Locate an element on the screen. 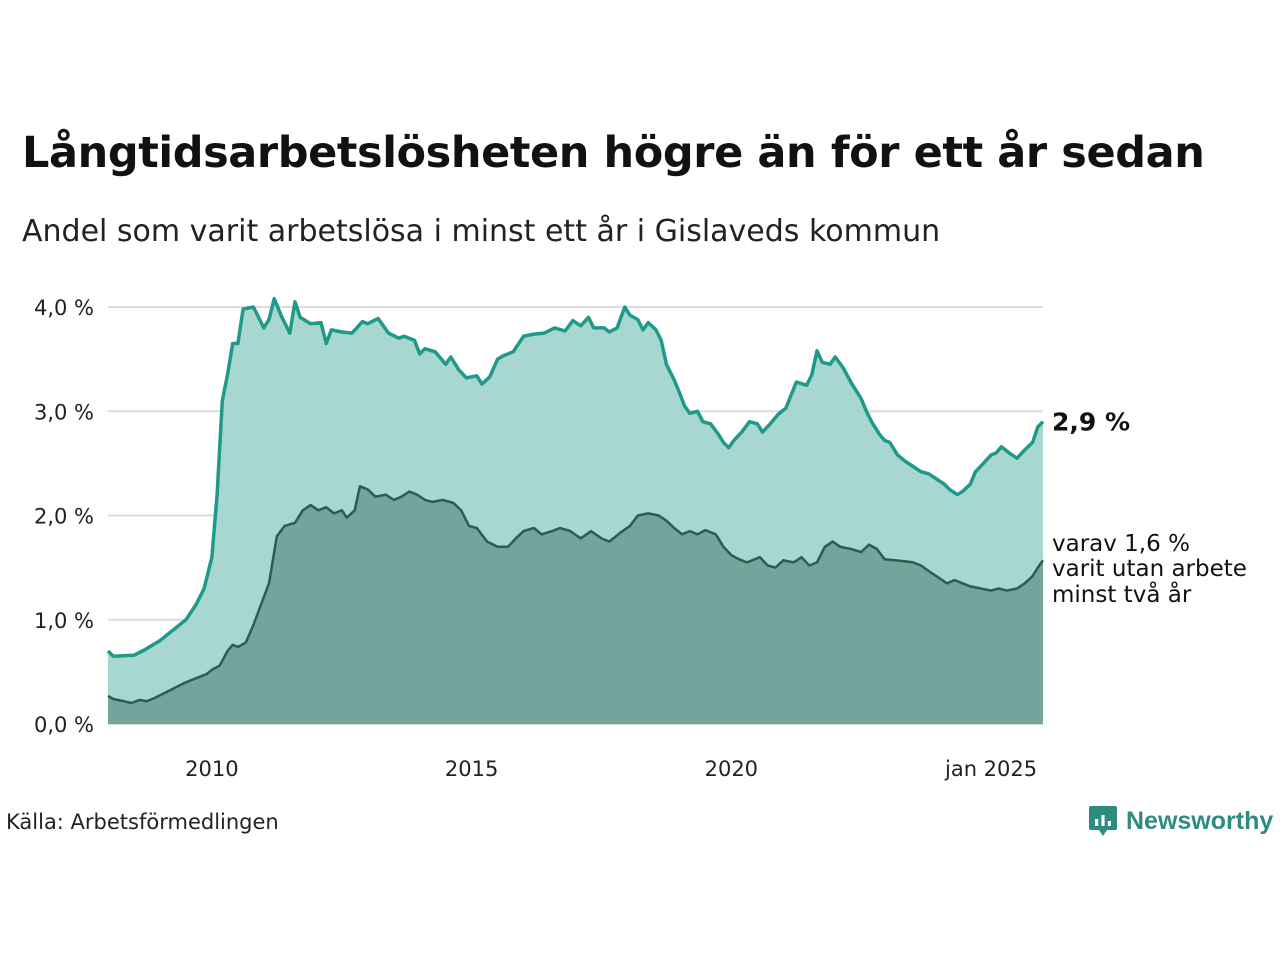  series-end-label-longterm: varav 1,6 % is located at coordinates (1121, 544).